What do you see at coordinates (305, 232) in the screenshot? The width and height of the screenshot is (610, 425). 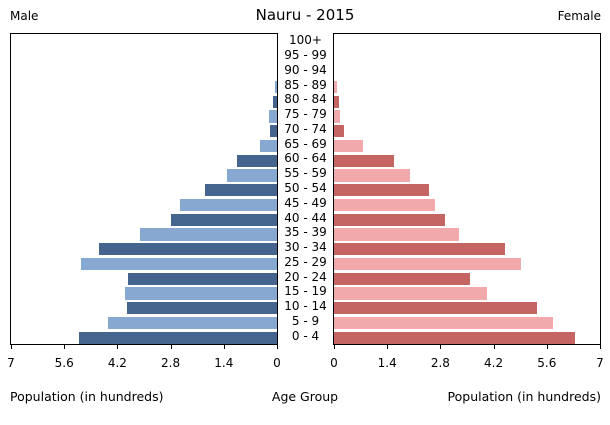 I see `age-group-label: 35 - 39` at bounding box center [305, 232].